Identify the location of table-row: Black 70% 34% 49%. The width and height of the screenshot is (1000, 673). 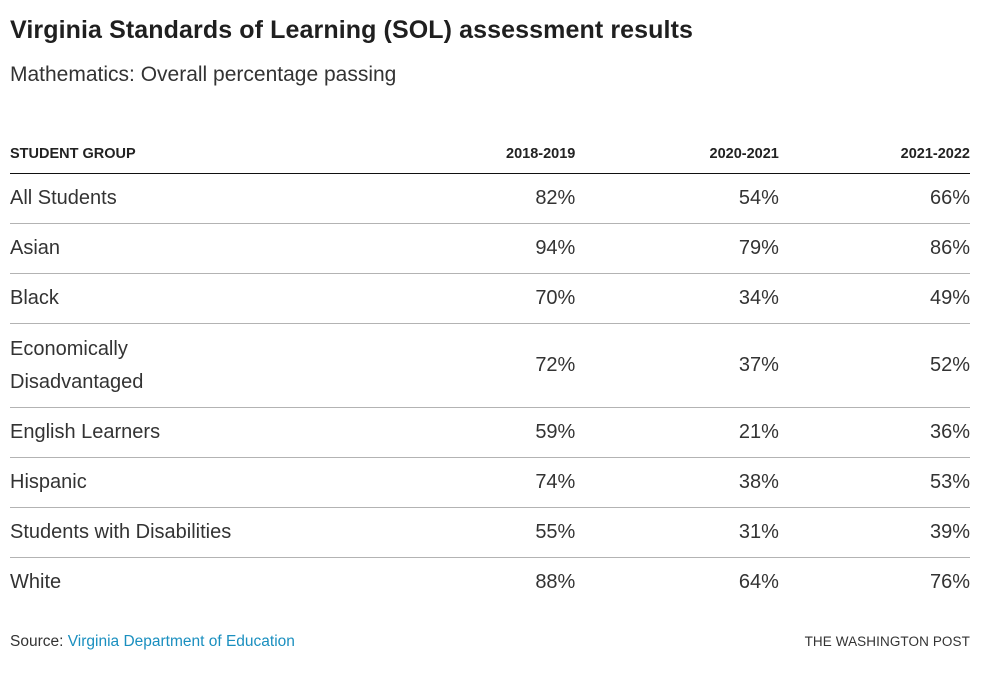
(490, 298).